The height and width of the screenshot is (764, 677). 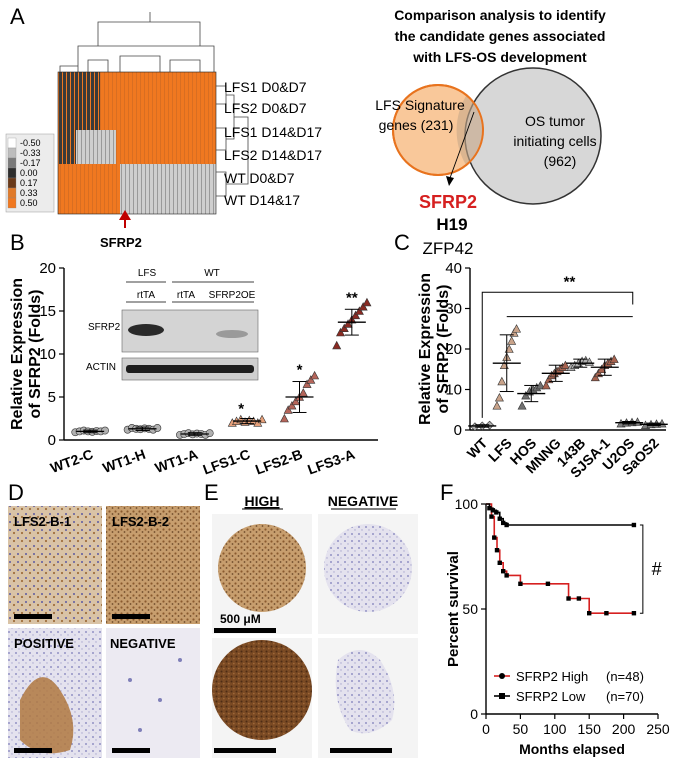 What do you see at coordinates (477, 447) in the screenshot?
I see `x-tick-label: WT` at bounding box center [477, 447].